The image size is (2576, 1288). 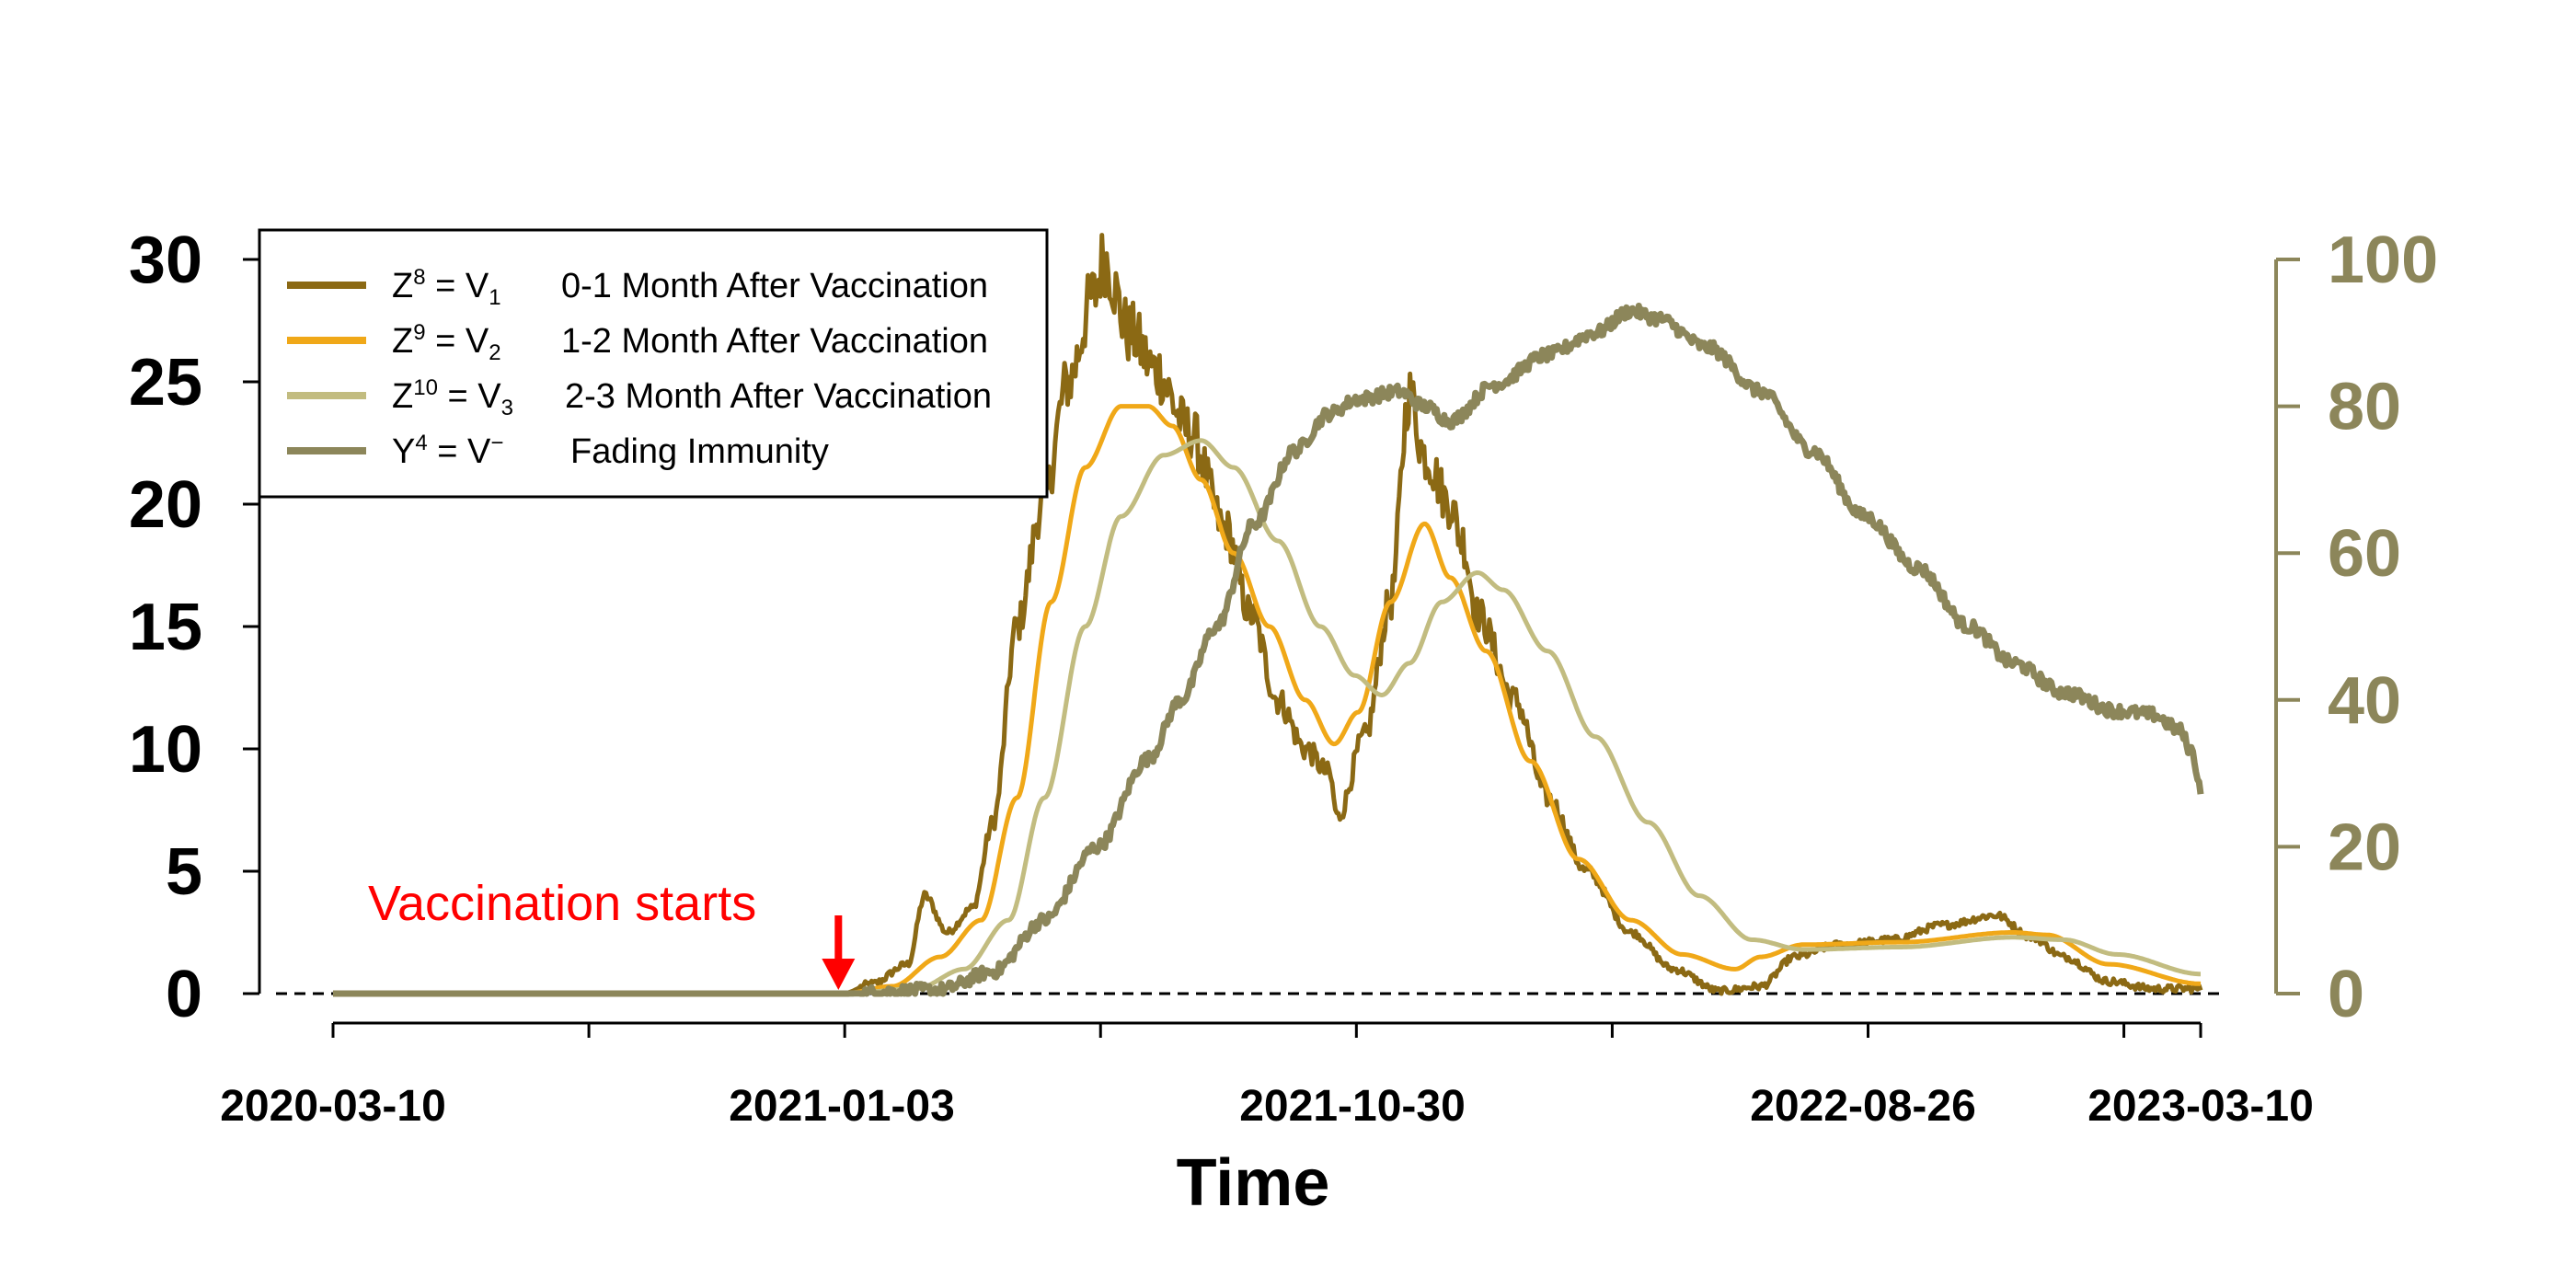 What do you see at coordinates (839, 974) in the screenshot?
I see `annotation-arrow-head` at bounding box center [839, 974].